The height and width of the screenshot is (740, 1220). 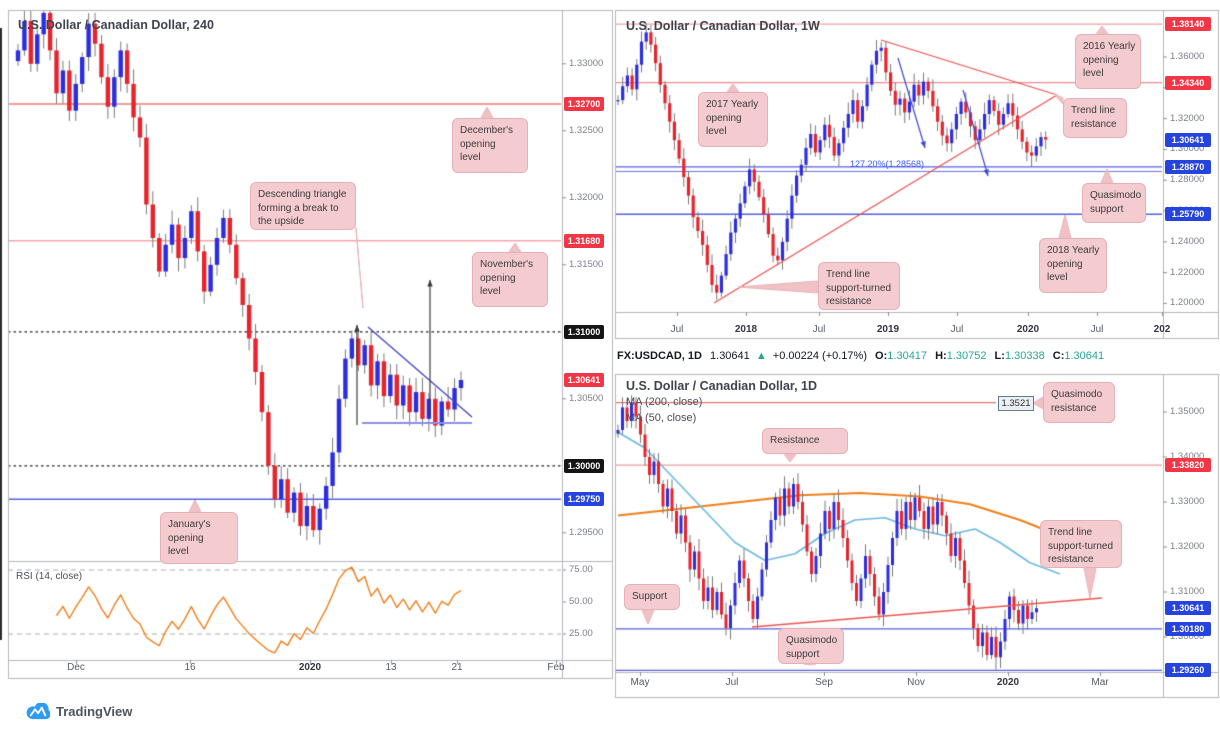 I want to click on price-chip: 1.28870, so click(x=1188, y=166).